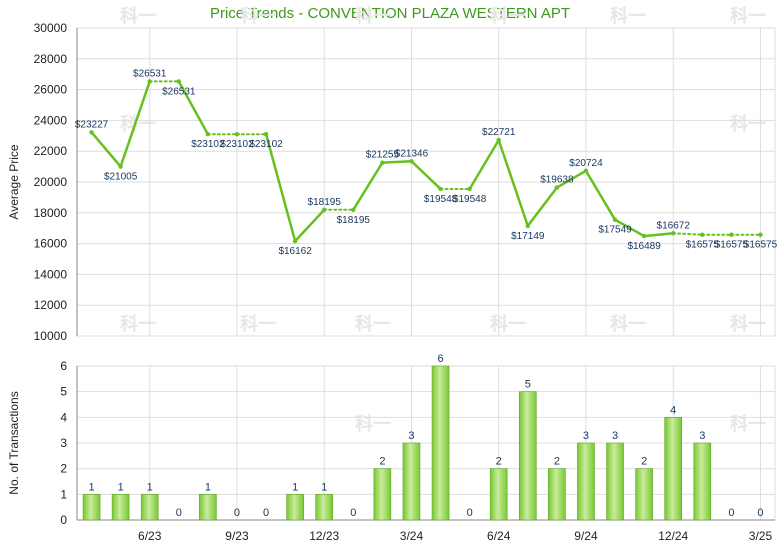 The height and width of the screenshot is (550, 780). What do you see at coordinates (51, 213) in the screenshot?
I see `price-y-tick-label: 18000` at bounding box center [51, 213].